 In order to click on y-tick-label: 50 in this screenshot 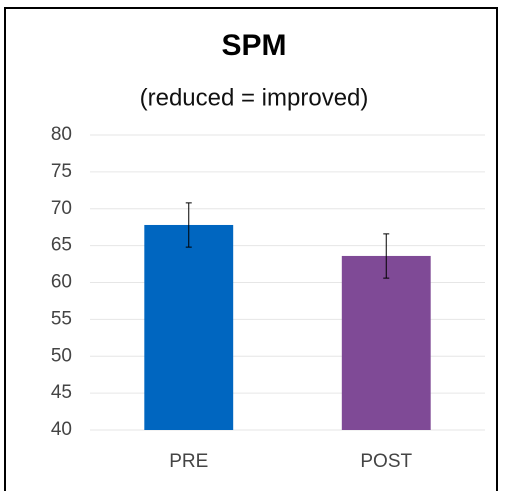, I will do `click(61, 355)`.